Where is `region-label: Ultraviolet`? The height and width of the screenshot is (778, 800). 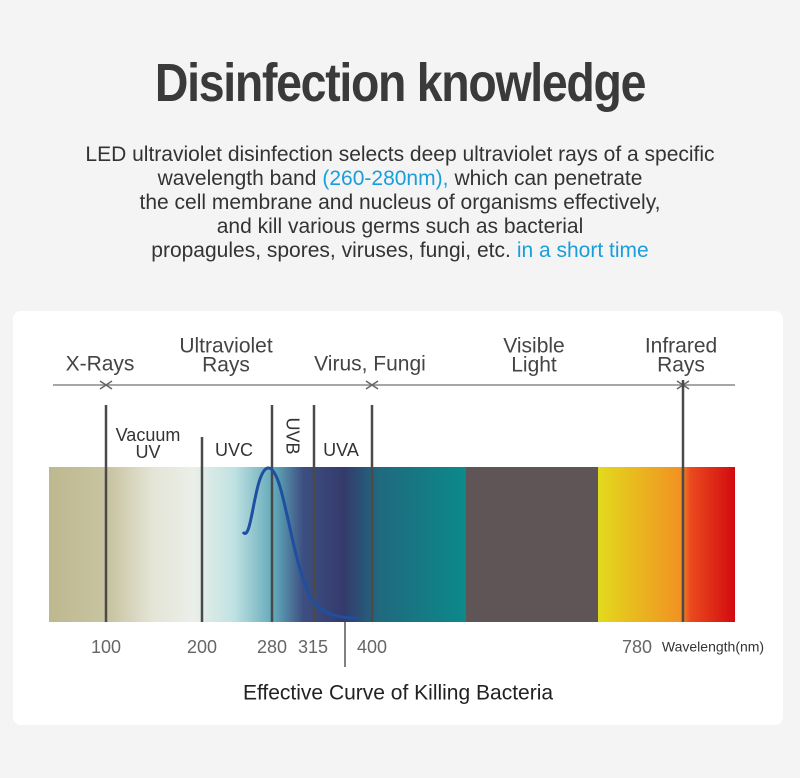
region-label: Ultraviolet is located at coordinates (226, 346).